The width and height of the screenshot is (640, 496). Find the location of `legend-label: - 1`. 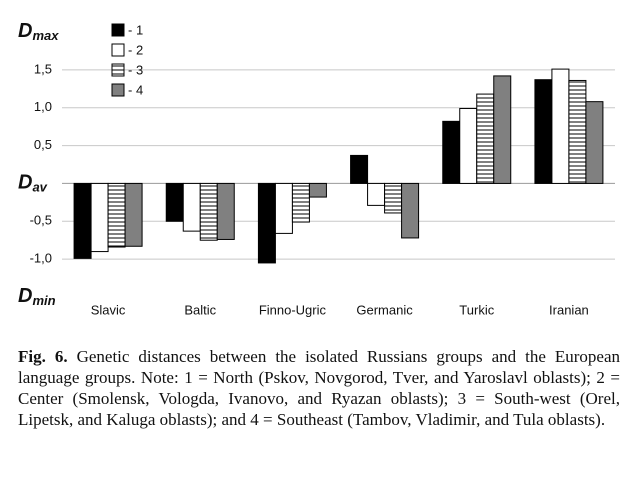

legend-label: - 1 is located at coordinates (135, 29).